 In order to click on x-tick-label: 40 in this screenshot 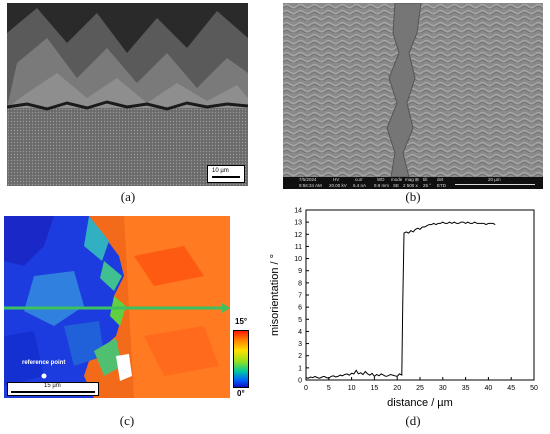, I will do `click(489, 388)`.